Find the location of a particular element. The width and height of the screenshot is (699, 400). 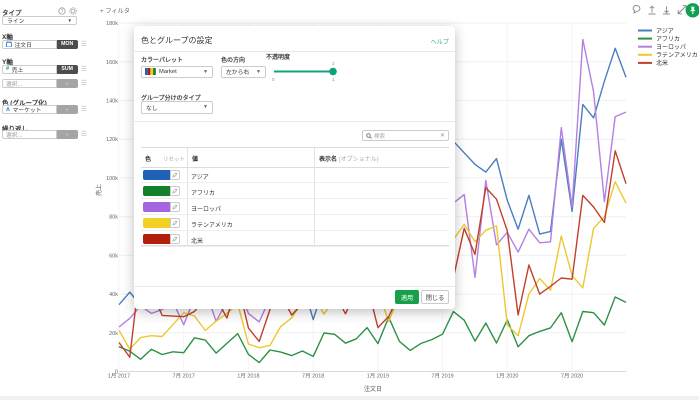

svg-text: 160k is located at coordinates (112, 63).